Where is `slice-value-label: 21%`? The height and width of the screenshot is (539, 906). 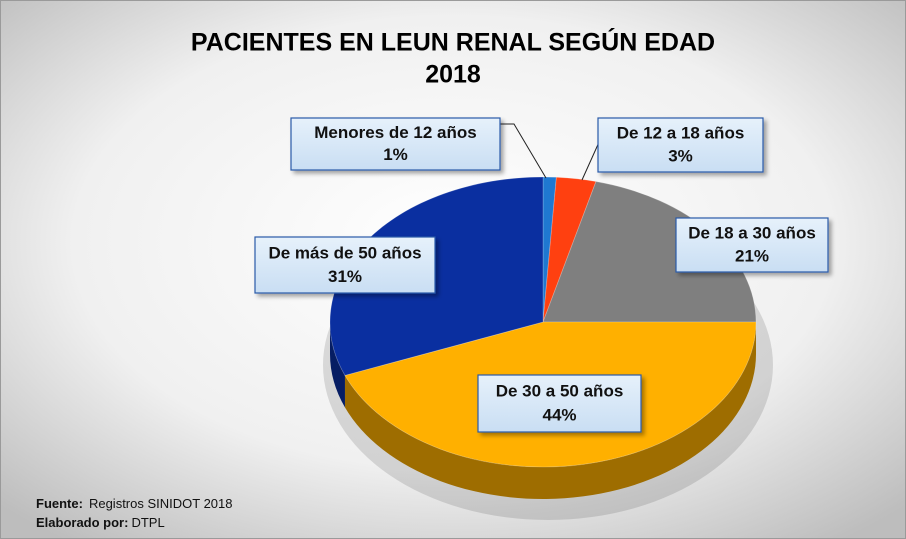
slice-value-label: 21% is located at coordinates (752, 255).